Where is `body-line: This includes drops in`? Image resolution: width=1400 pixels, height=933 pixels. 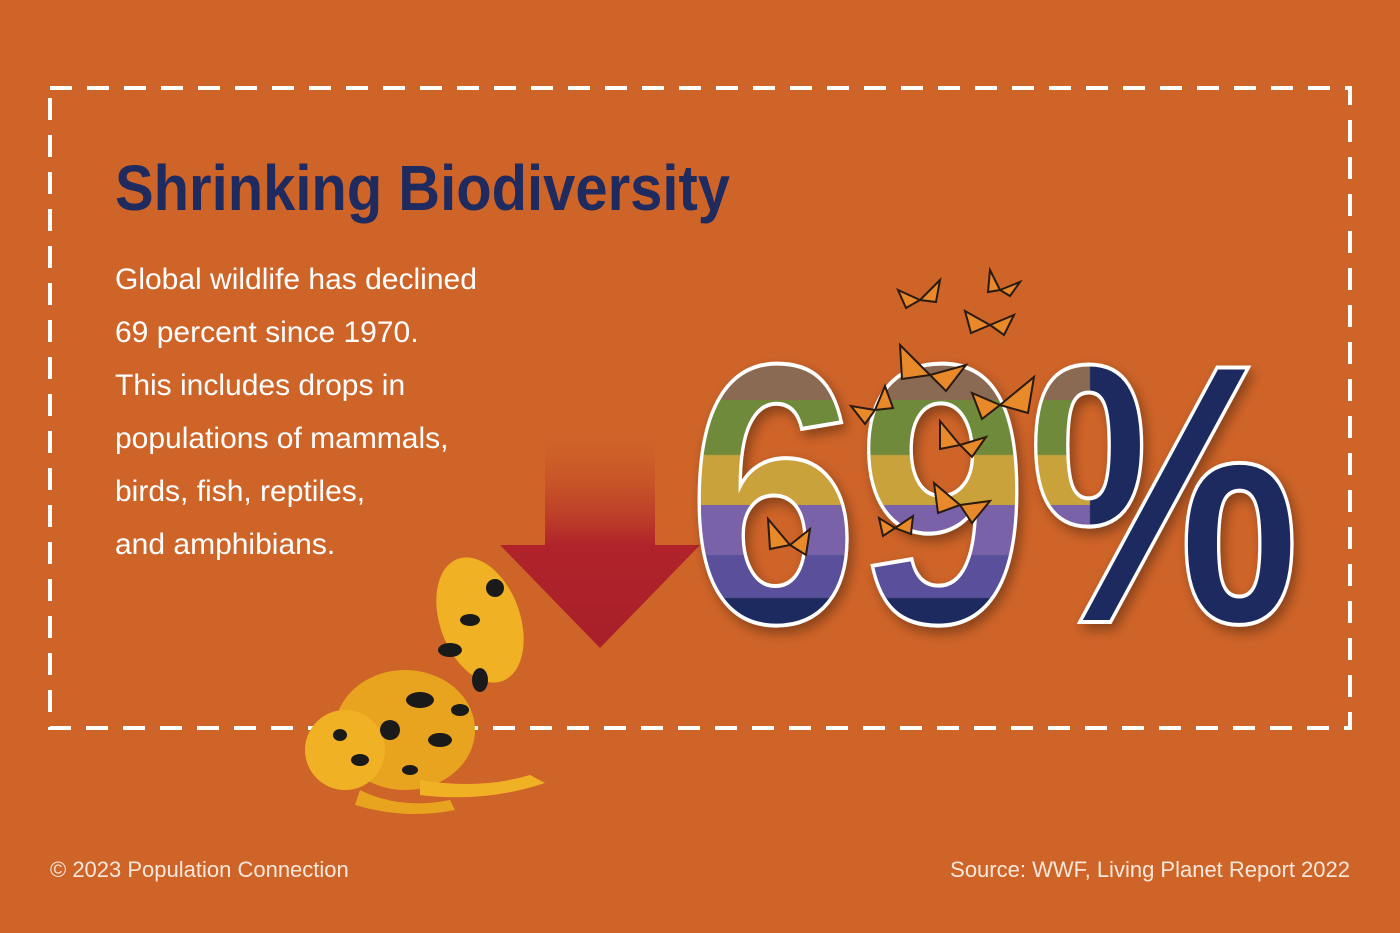 body-line: This includes drops in is located at coordinates (260, 385).